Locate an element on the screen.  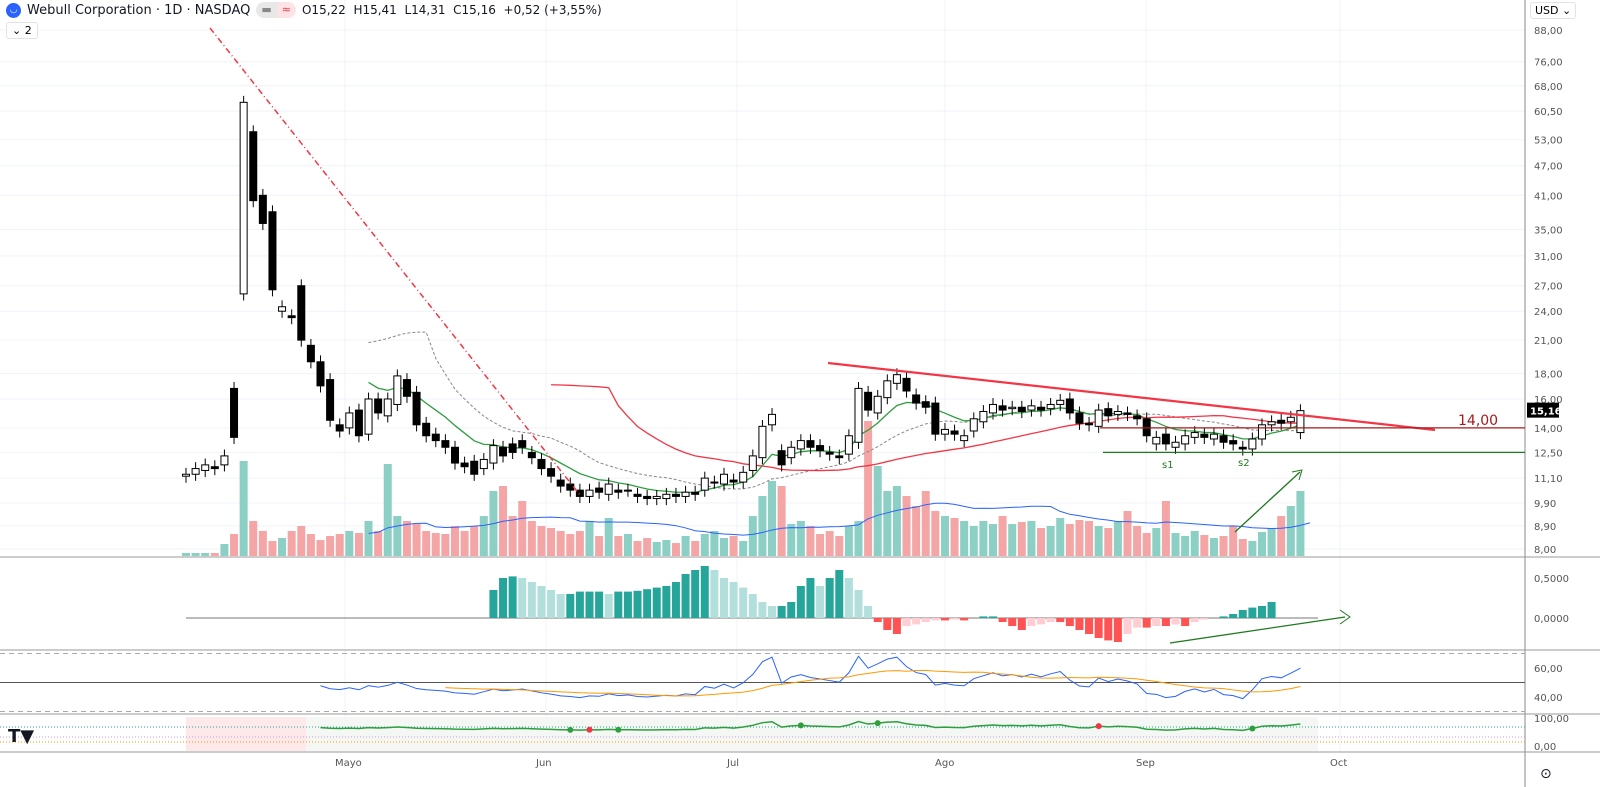
rsi-tick-label: 60,00 is located at coordinates (1548, 669).